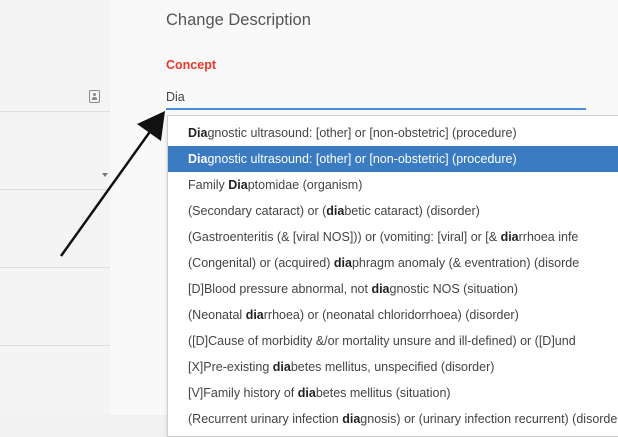 This screenshot has height=437, width=618. I want to click on suggestion-text: (Recurrent urinary infection, so click(265, 419).